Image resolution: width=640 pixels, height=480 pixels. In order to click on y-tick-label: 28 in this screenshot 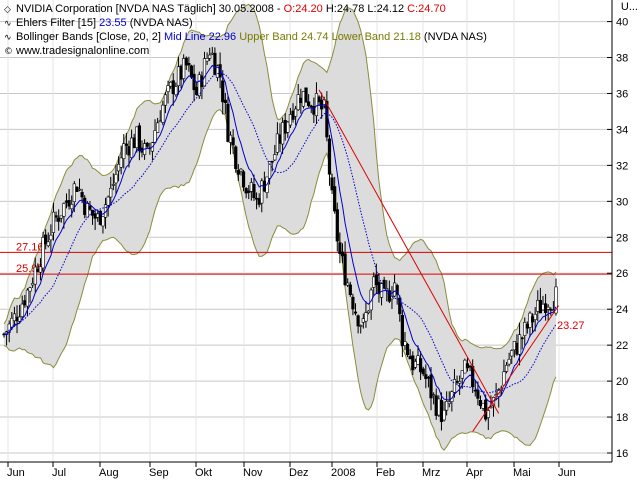, I will do `click(622, 238)`.